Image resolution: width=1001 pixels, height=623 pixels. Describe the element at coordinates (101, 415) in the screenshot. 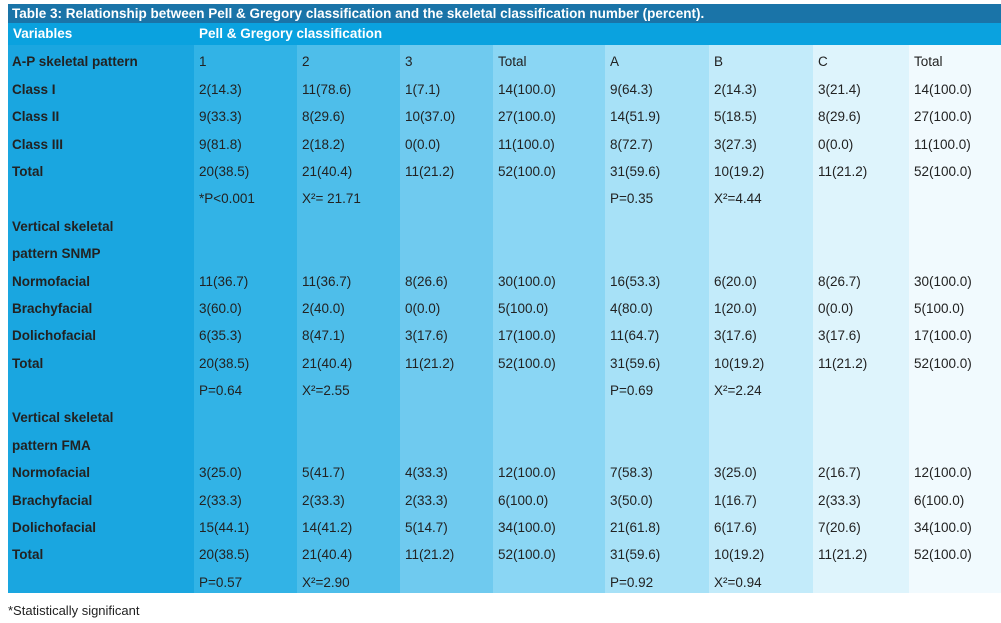

I see `row-label: Vertical skeletal` at that location.